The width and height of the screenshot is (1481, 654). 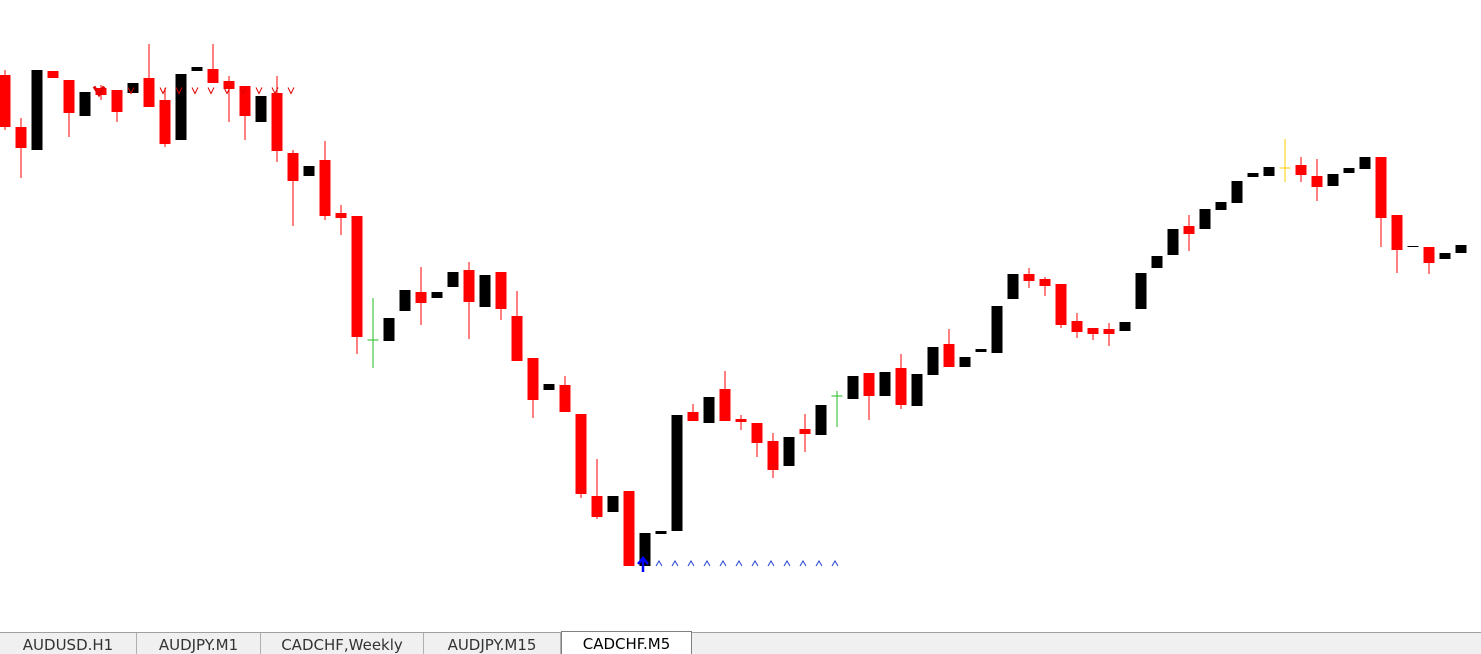 What do you see at coordinates (492, 643) in the screenshot?
I see `chart-tab: AUDJPY.M15` at bounding box center [492, 643].